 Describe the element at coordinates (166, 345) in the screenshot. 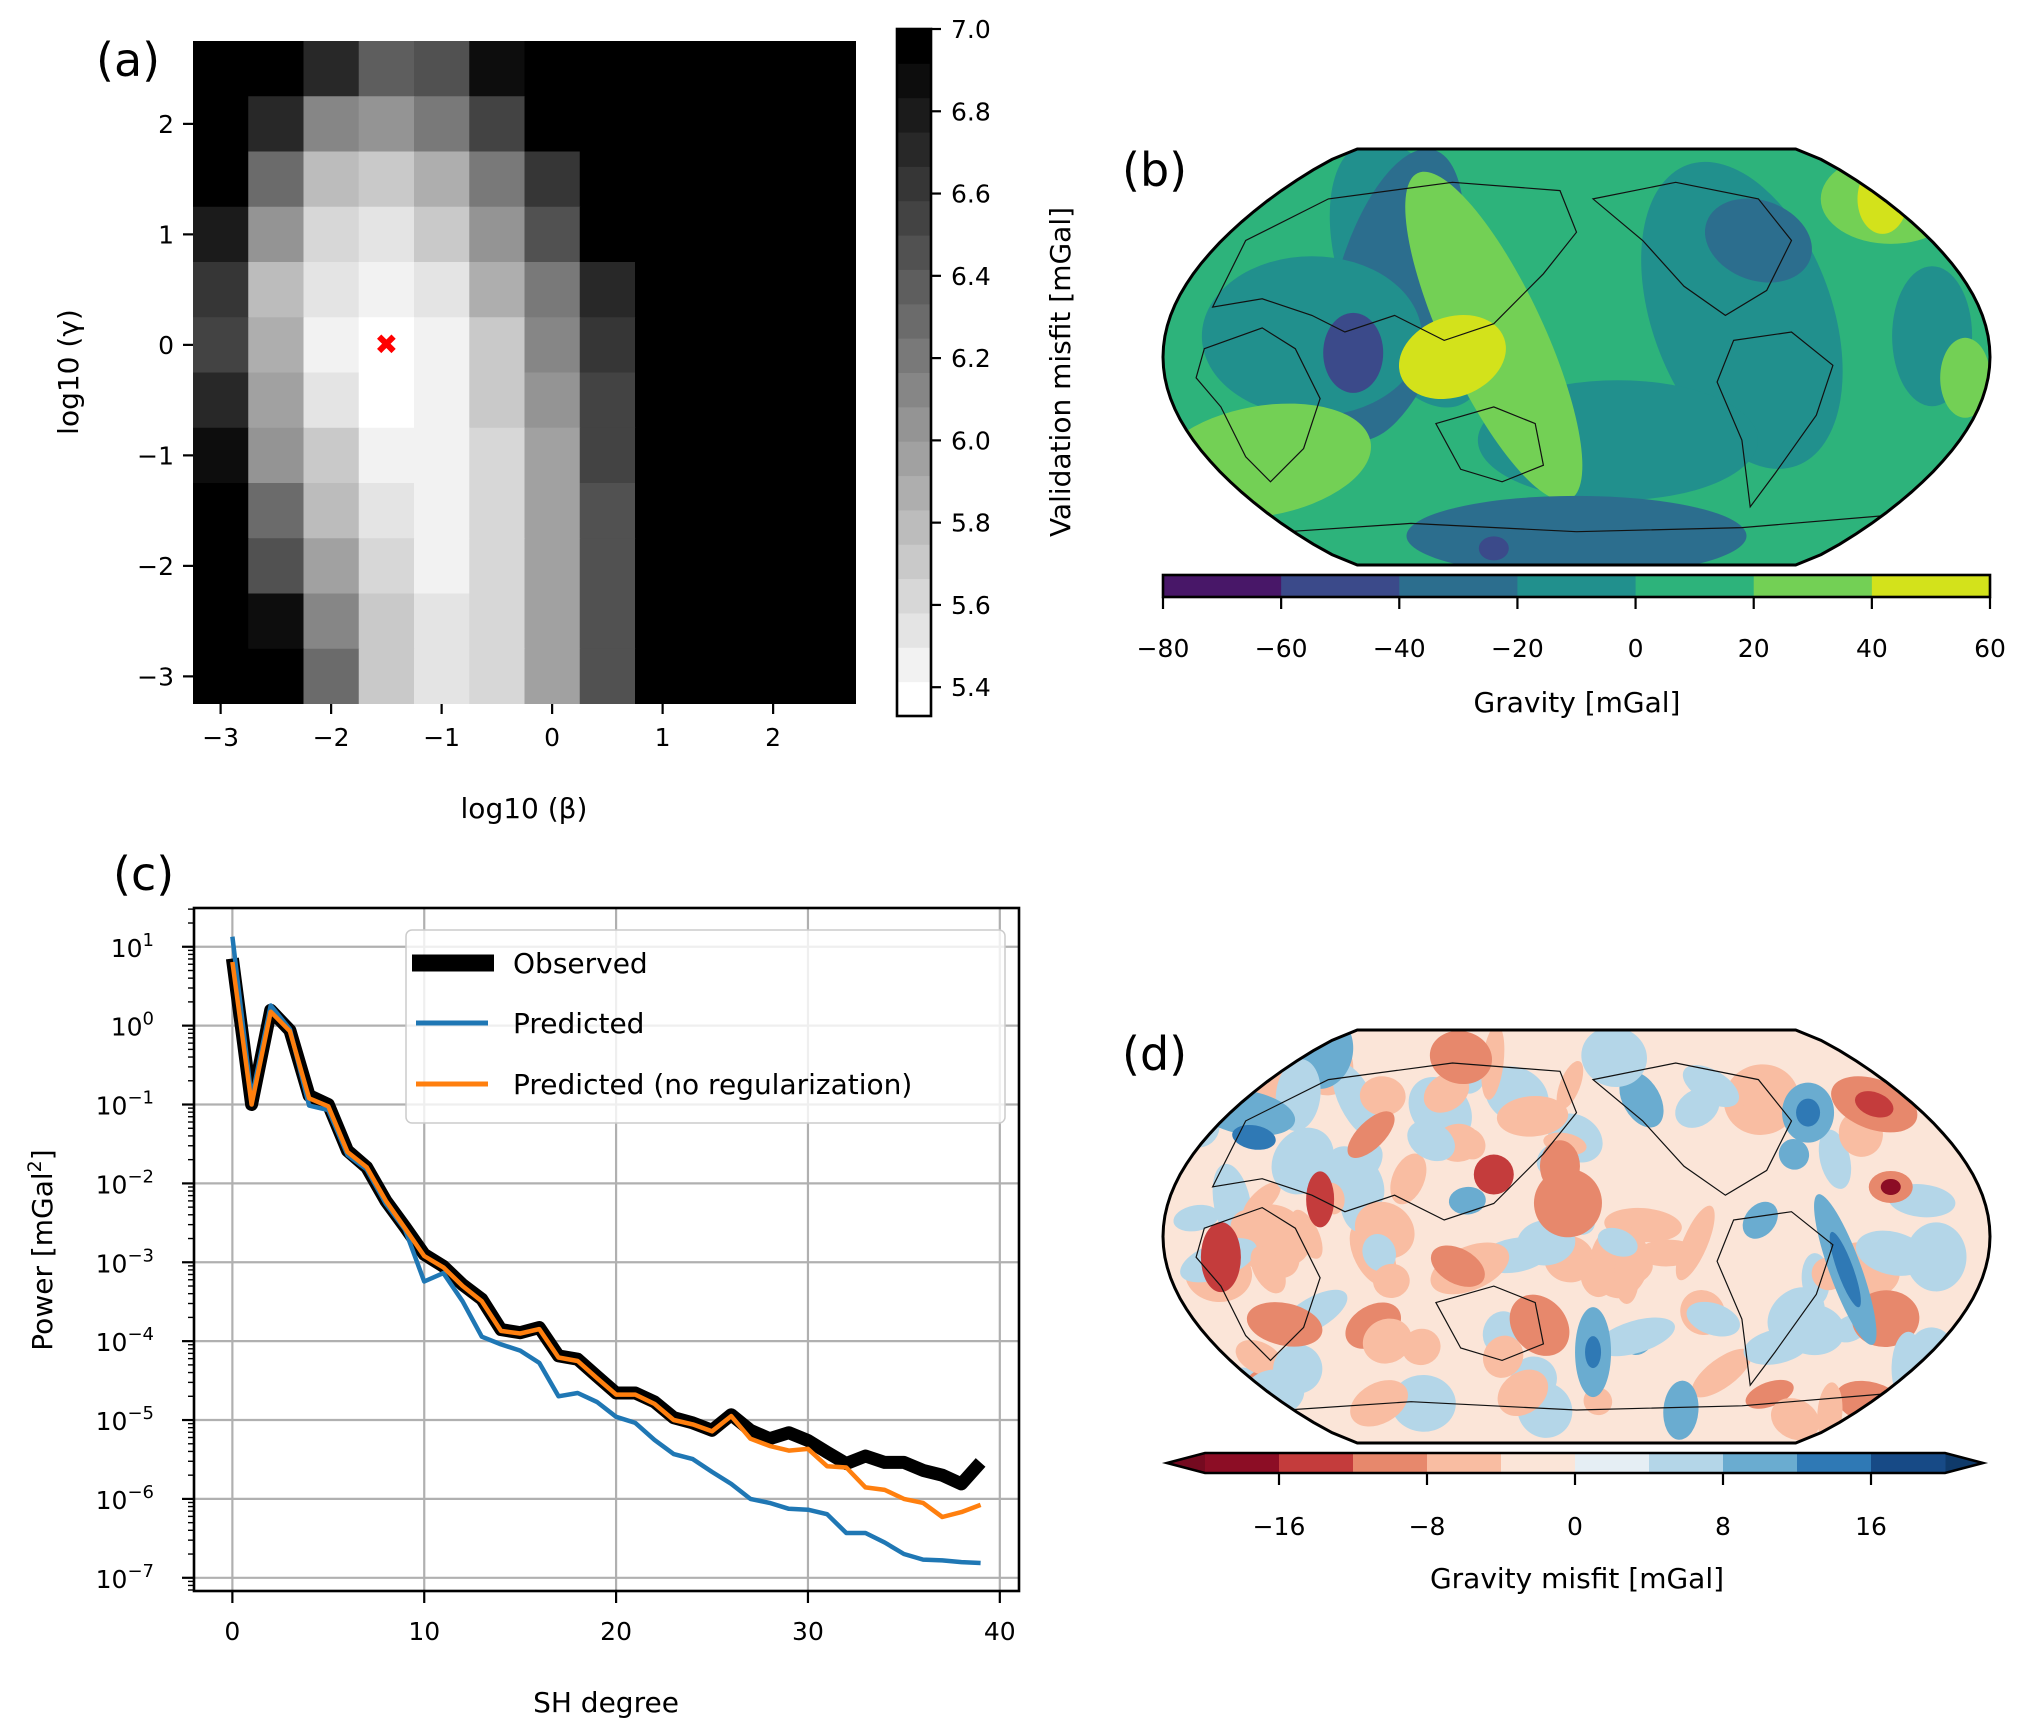

I see `y-tick-label: 0` at that location.